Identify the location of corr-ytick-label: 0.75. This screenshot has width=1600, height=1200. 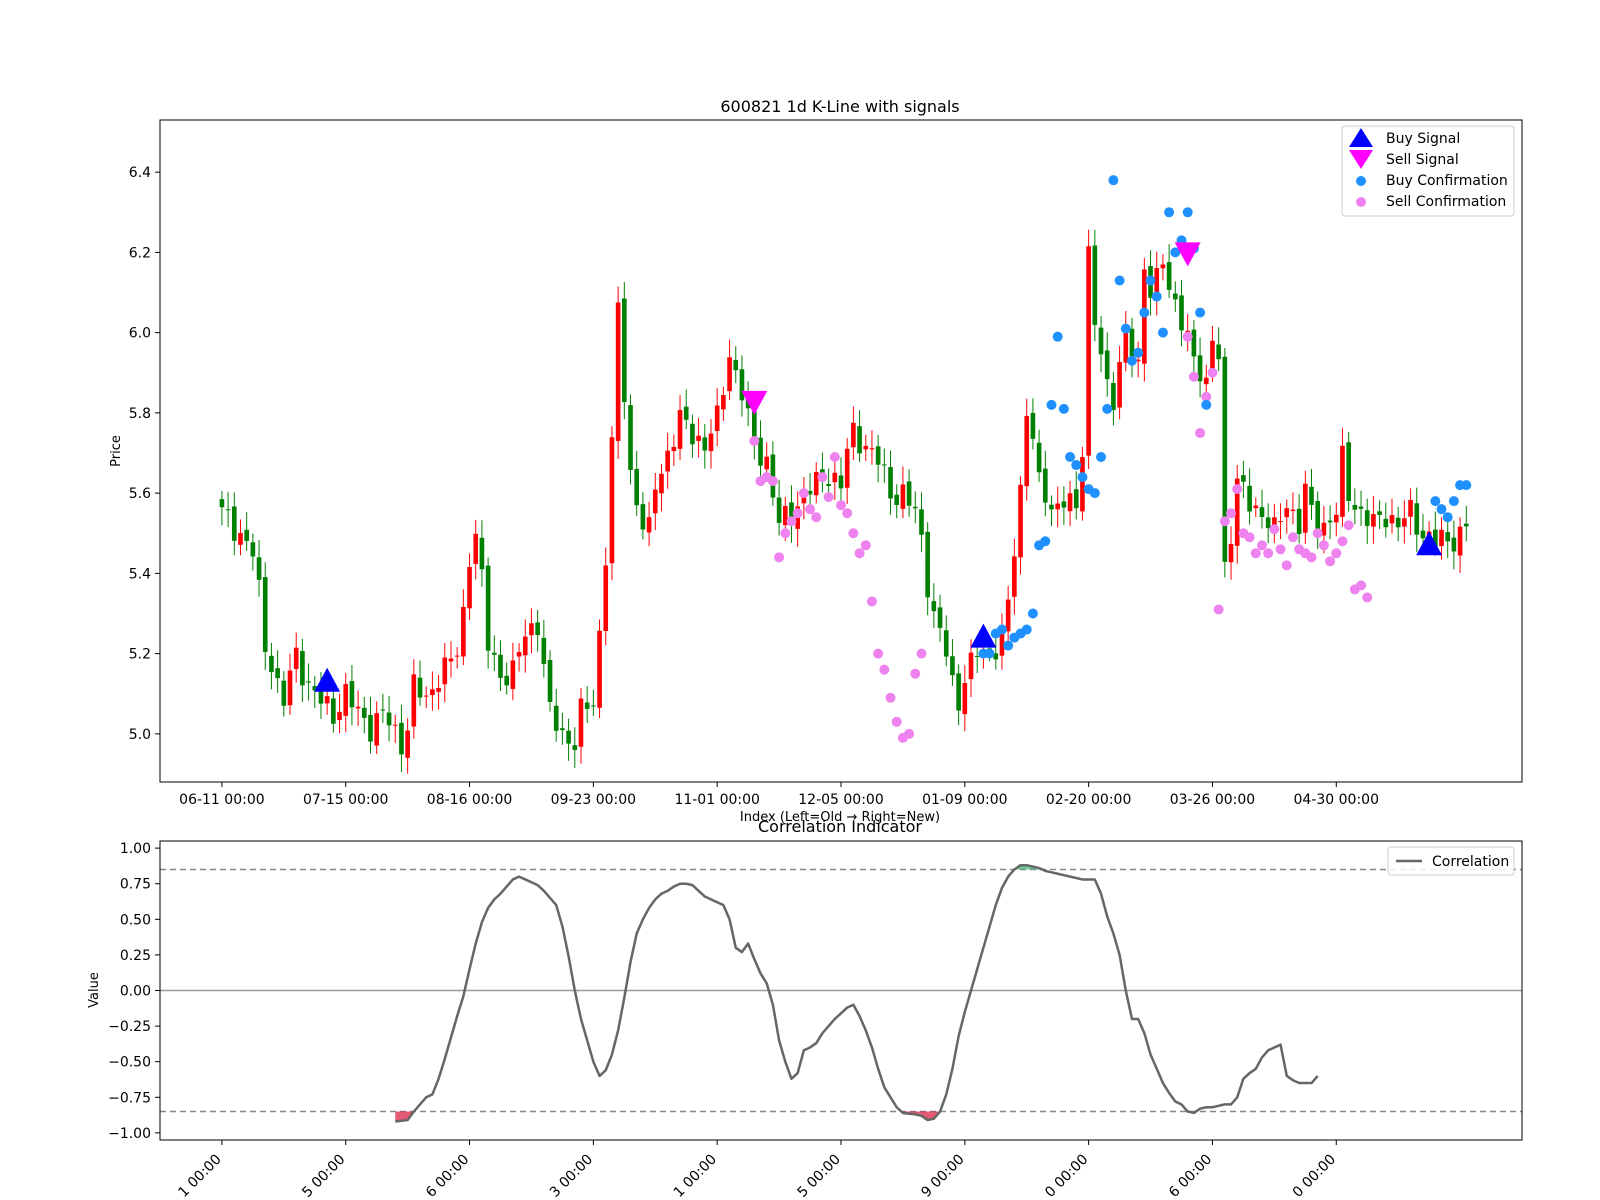
(135, 885).